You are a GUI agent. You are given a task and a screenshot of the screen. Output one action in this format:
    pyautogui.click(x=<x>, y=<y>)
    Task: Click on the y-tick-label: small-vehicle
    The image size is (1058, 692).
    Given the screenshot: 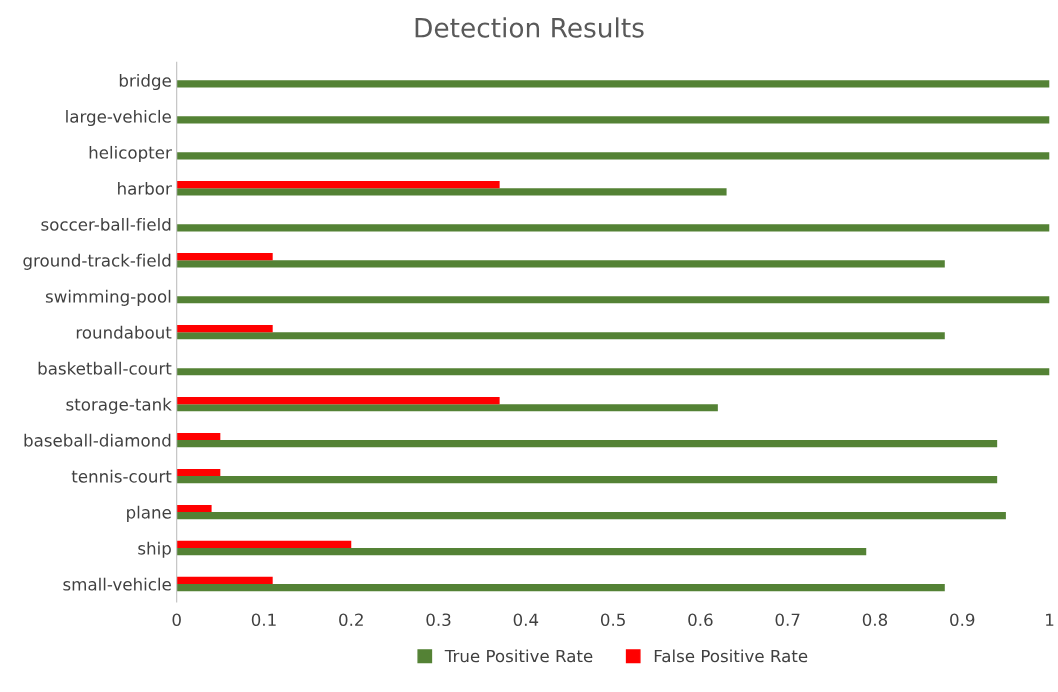 What is the action you would take?
    pyautogui.click(x=117, y=584)
    